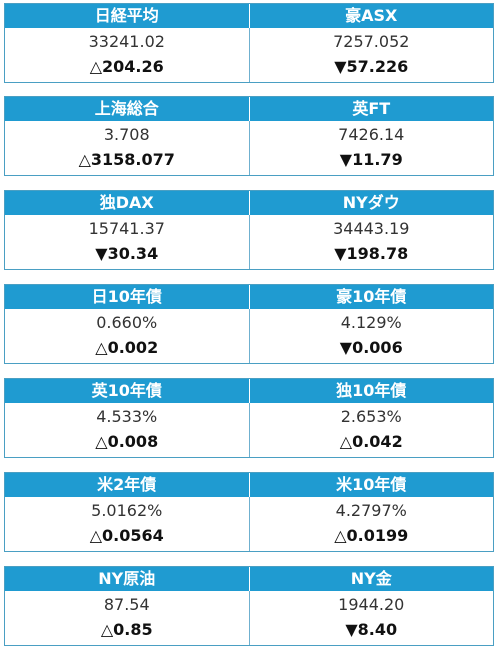 The image size is (498, 650). What do you see at coordinates (127, 347) in the screenshot?
I see `market-change: △0.002` at bounding box center [127, 347].